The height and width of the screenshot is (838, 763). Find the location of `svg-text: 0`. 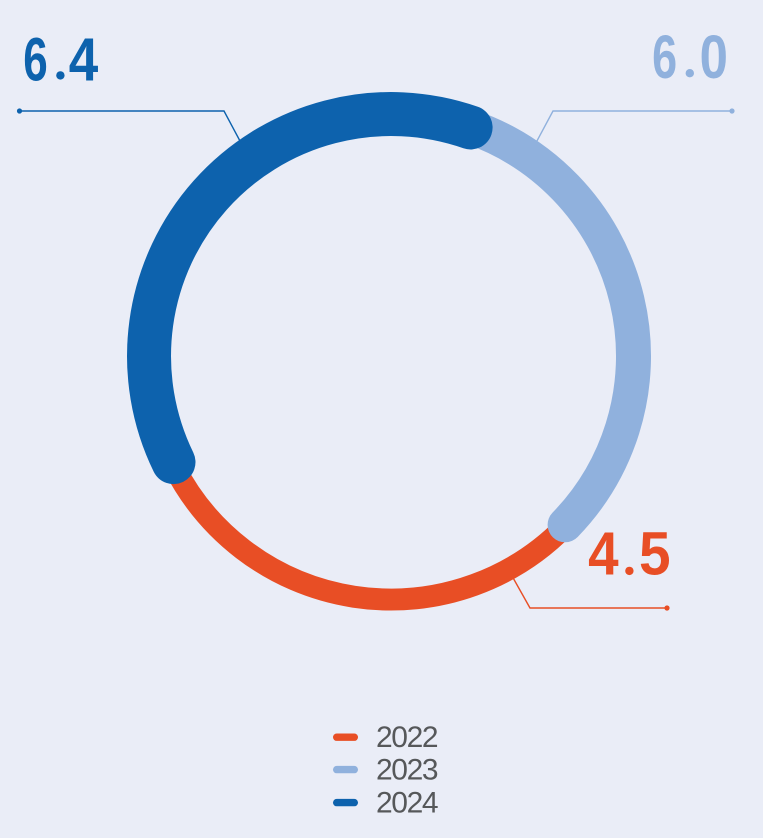

svg-text: 0 is located at coordinates (714, 57).